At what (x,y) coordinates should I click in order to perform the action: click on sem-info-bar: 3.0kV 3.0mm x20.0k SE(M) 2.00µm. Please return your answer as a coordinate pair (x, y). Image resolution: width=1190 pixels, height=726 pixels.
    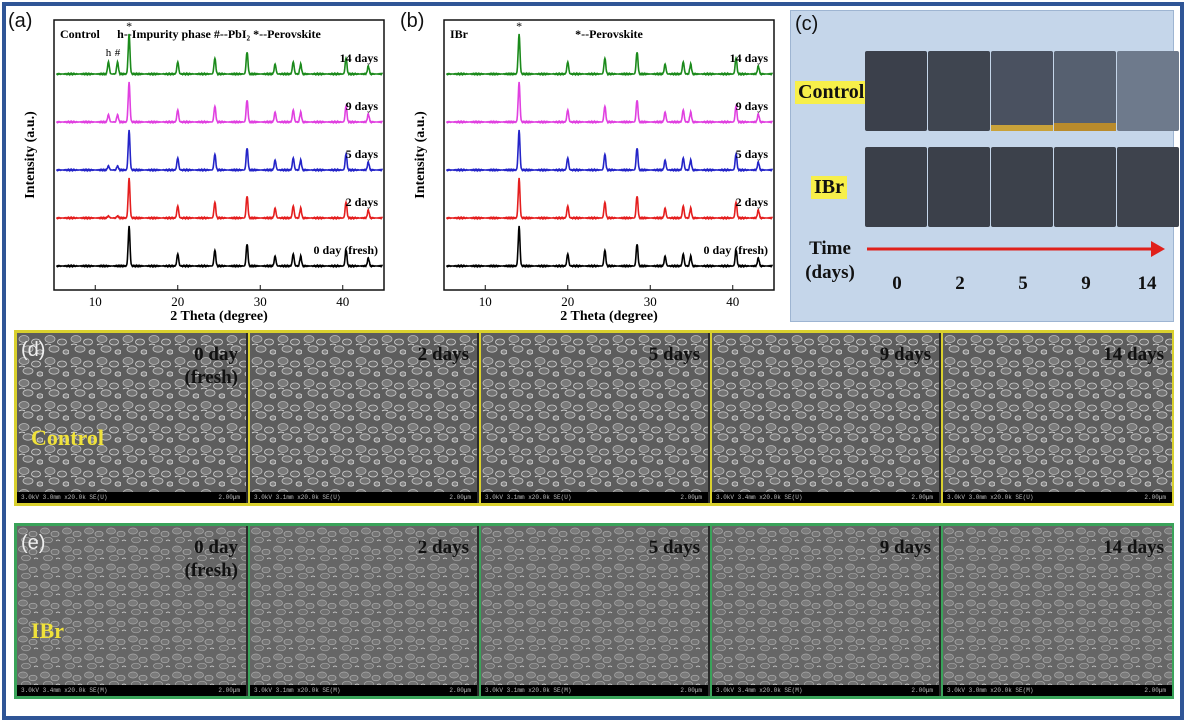
    Looking at the image, I should click on (1057, 690).